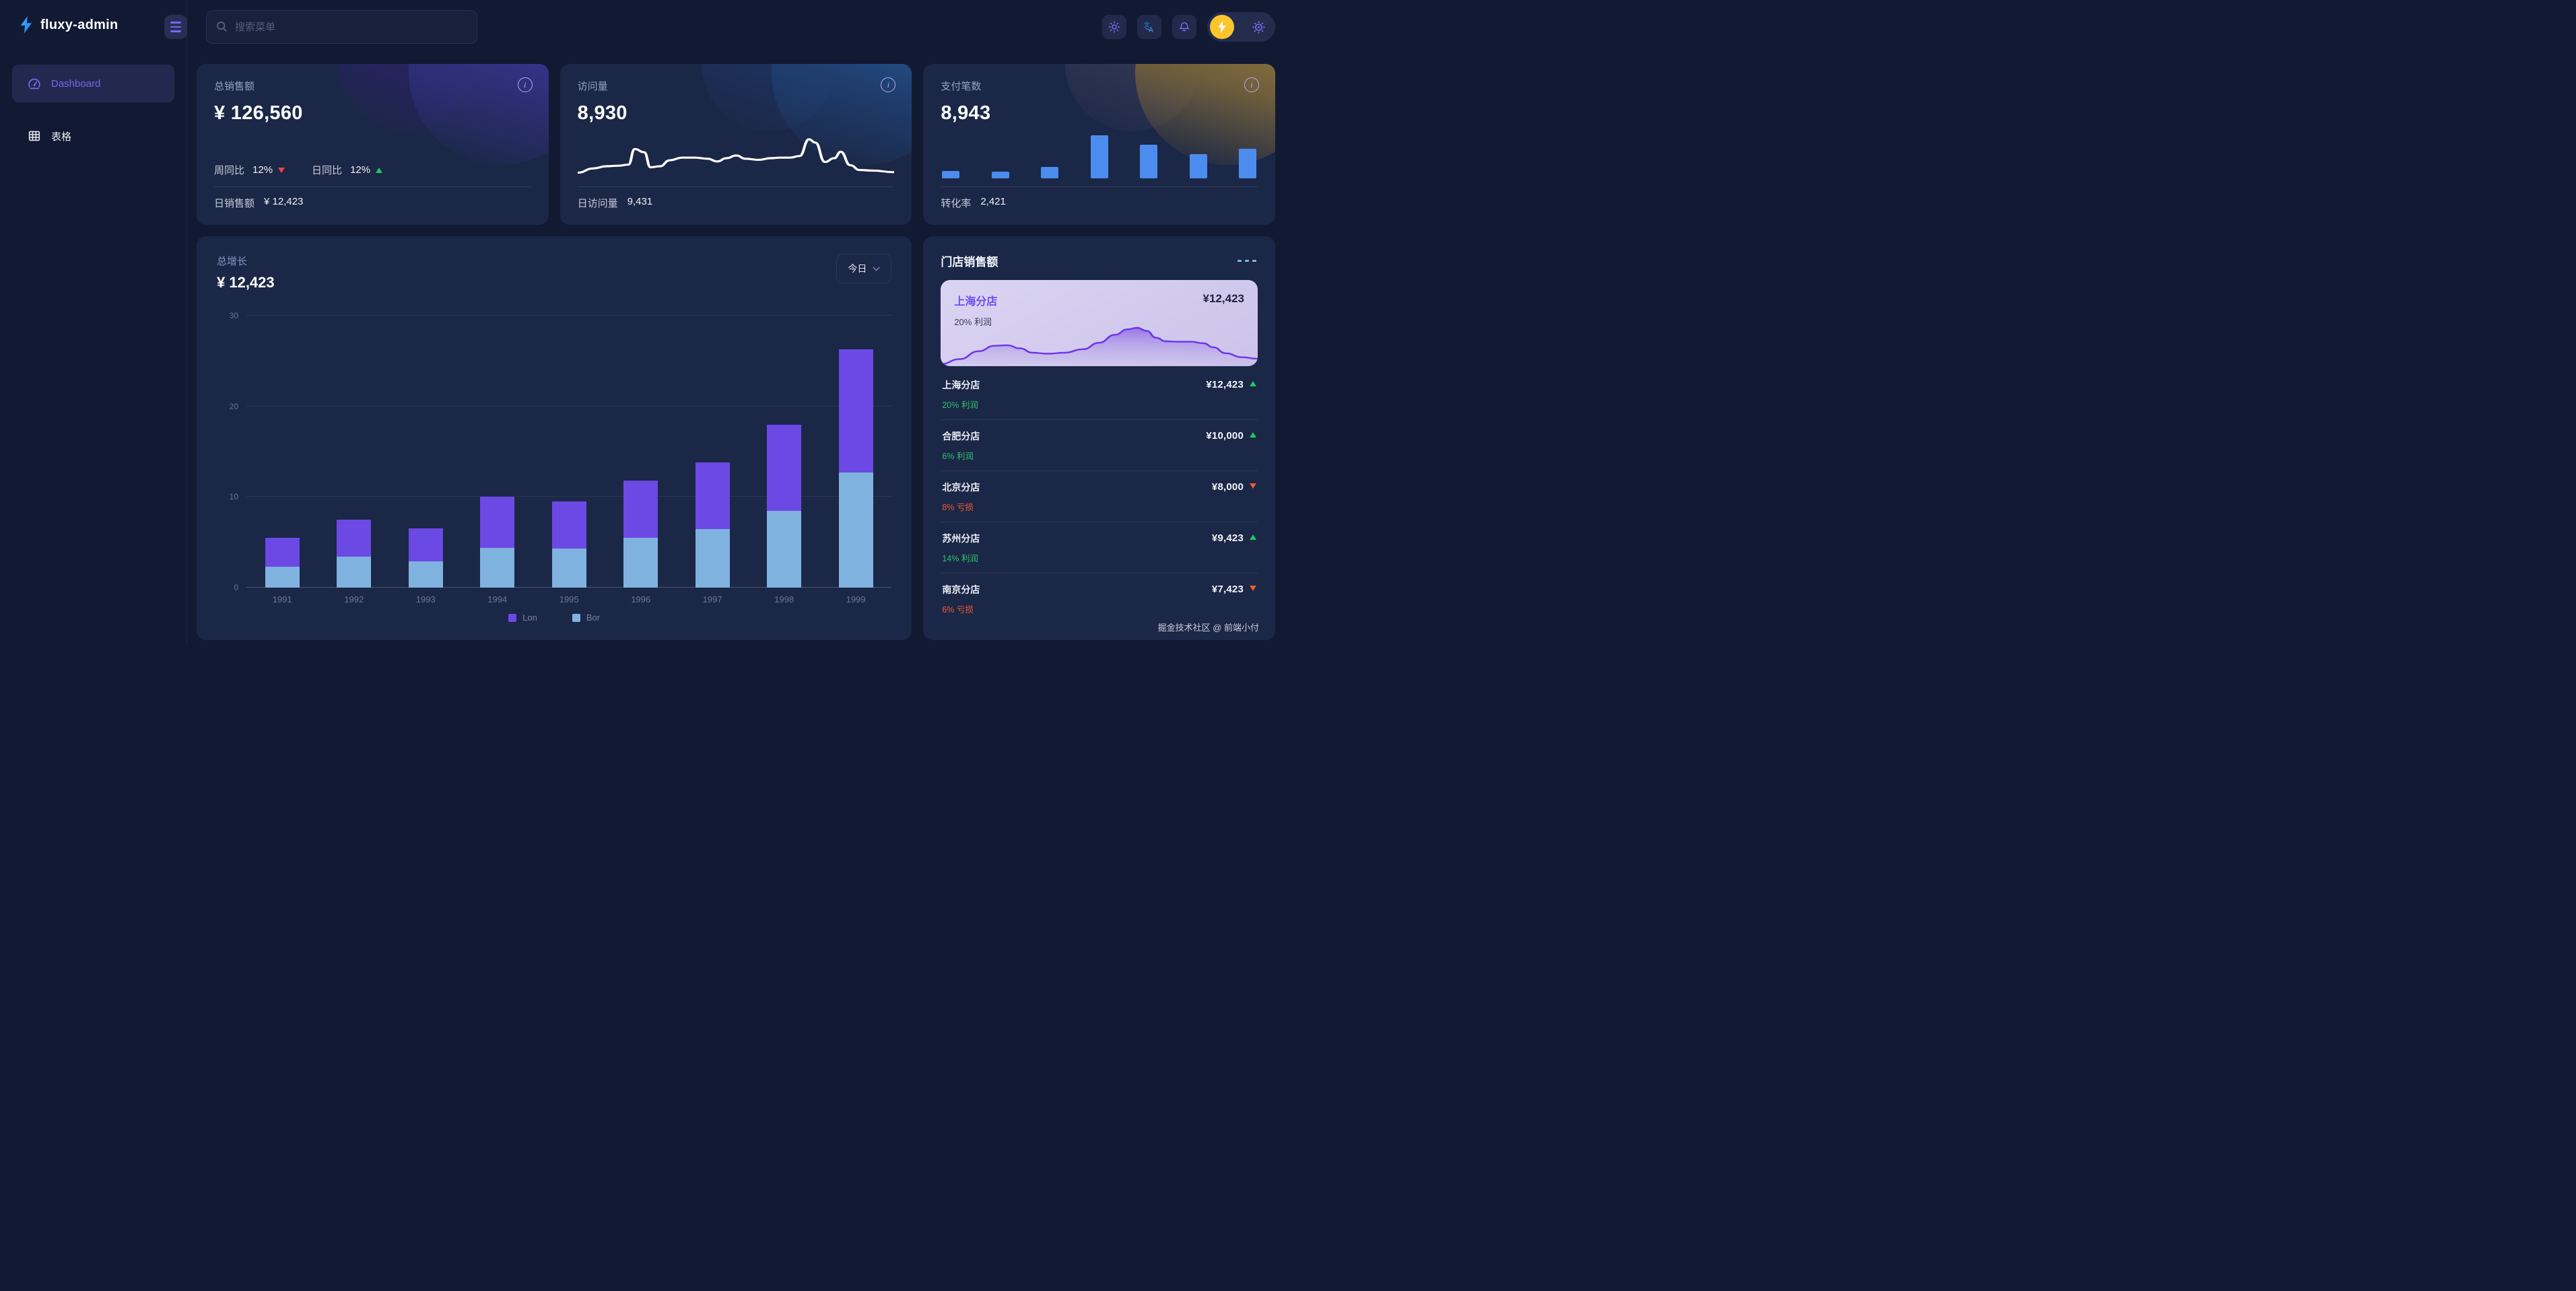 This screenshot has width=2576, height=1291. Describe the element at coordinates (1227, 538) in the screenshot. I see `store-value: ¥9,423` at that location.